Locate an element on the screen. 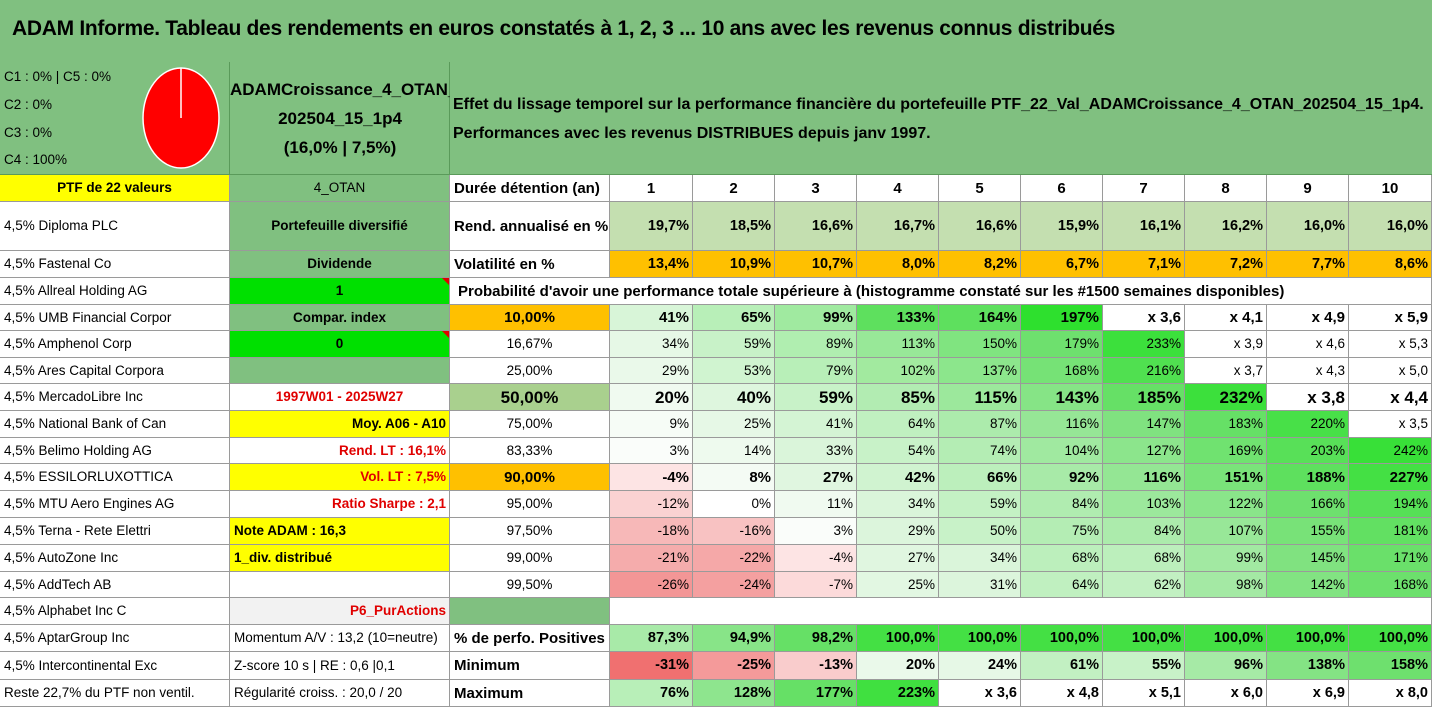  probability-value: 113% is located at coordinates (898, 344).